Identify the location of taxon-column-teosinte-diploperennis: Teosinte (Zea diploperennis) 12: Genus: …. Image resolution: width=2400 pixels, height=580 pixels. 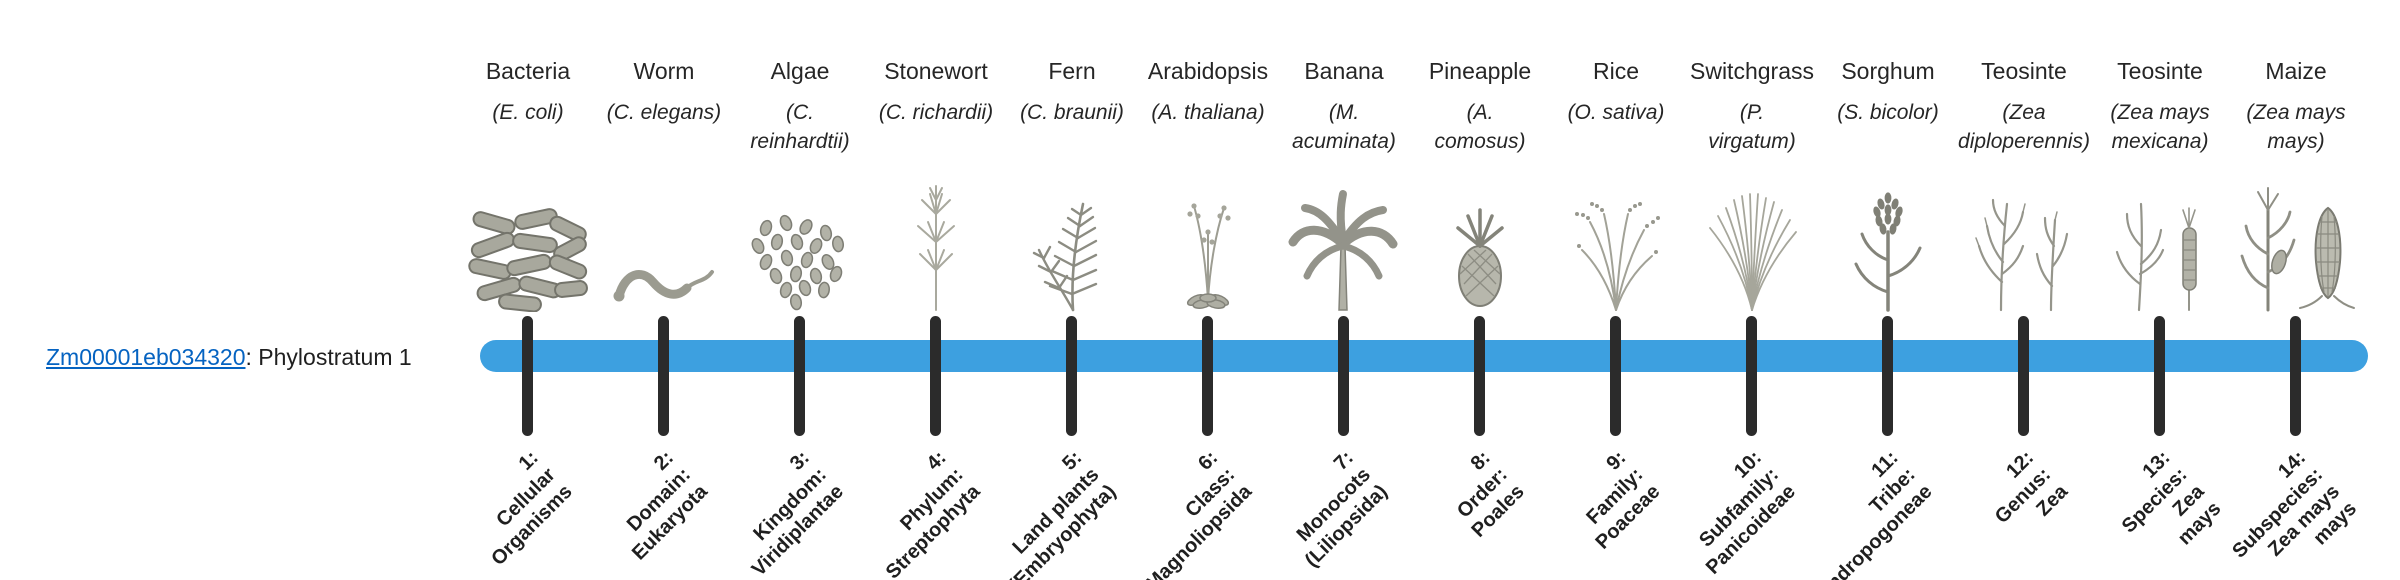
(2024, 290).